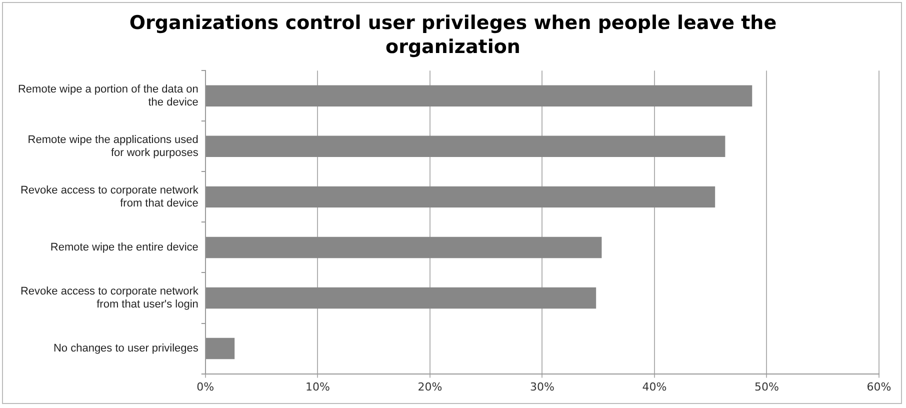  What do you see at coordinates (430, 387) in the screenshot?
I see `x-tick-label: 20%` at bounding box center [430, 387].